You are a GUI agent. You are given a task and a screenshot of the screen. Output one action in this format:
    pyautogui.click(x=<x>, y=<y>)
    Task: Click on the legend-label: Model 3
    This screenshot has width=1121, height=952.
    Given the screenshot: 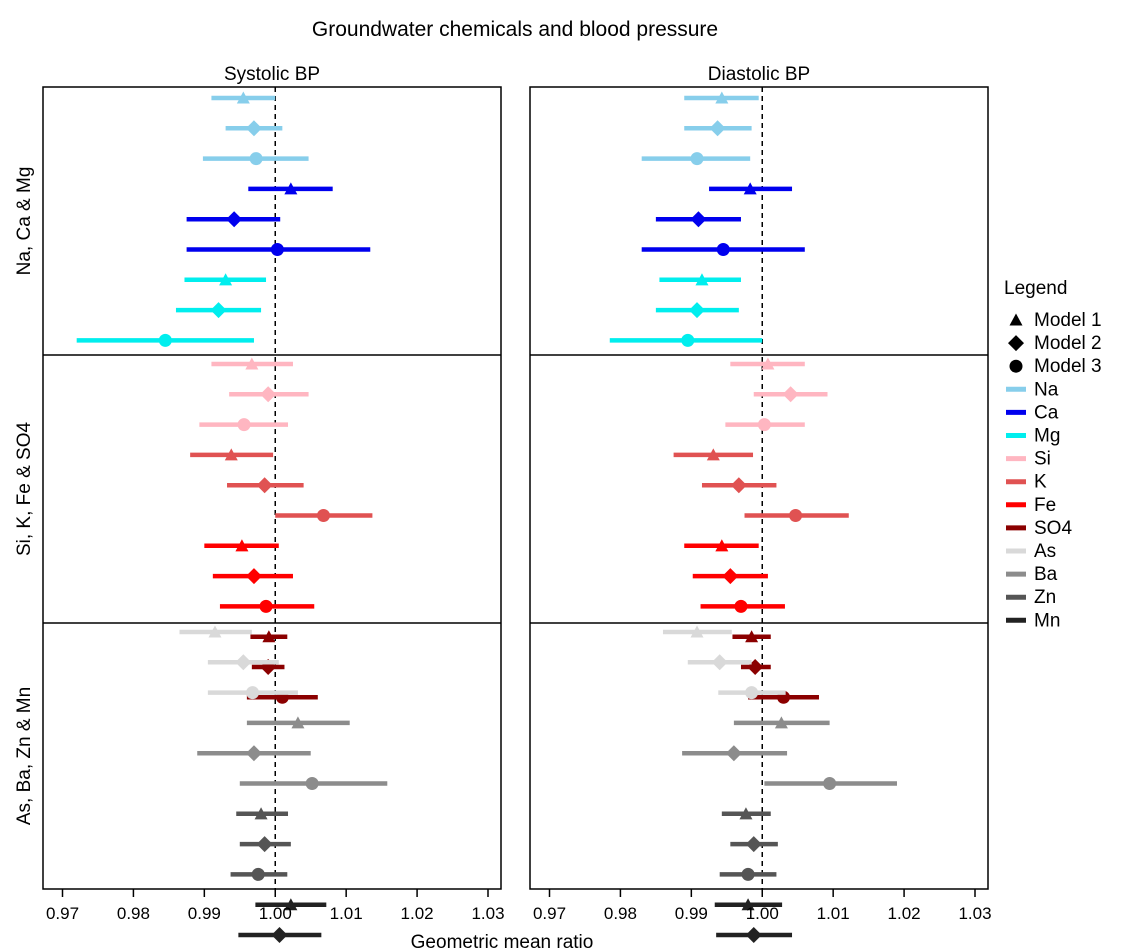 What is the action you would take?
    pyautogui.click(x=1068, y=366)
    